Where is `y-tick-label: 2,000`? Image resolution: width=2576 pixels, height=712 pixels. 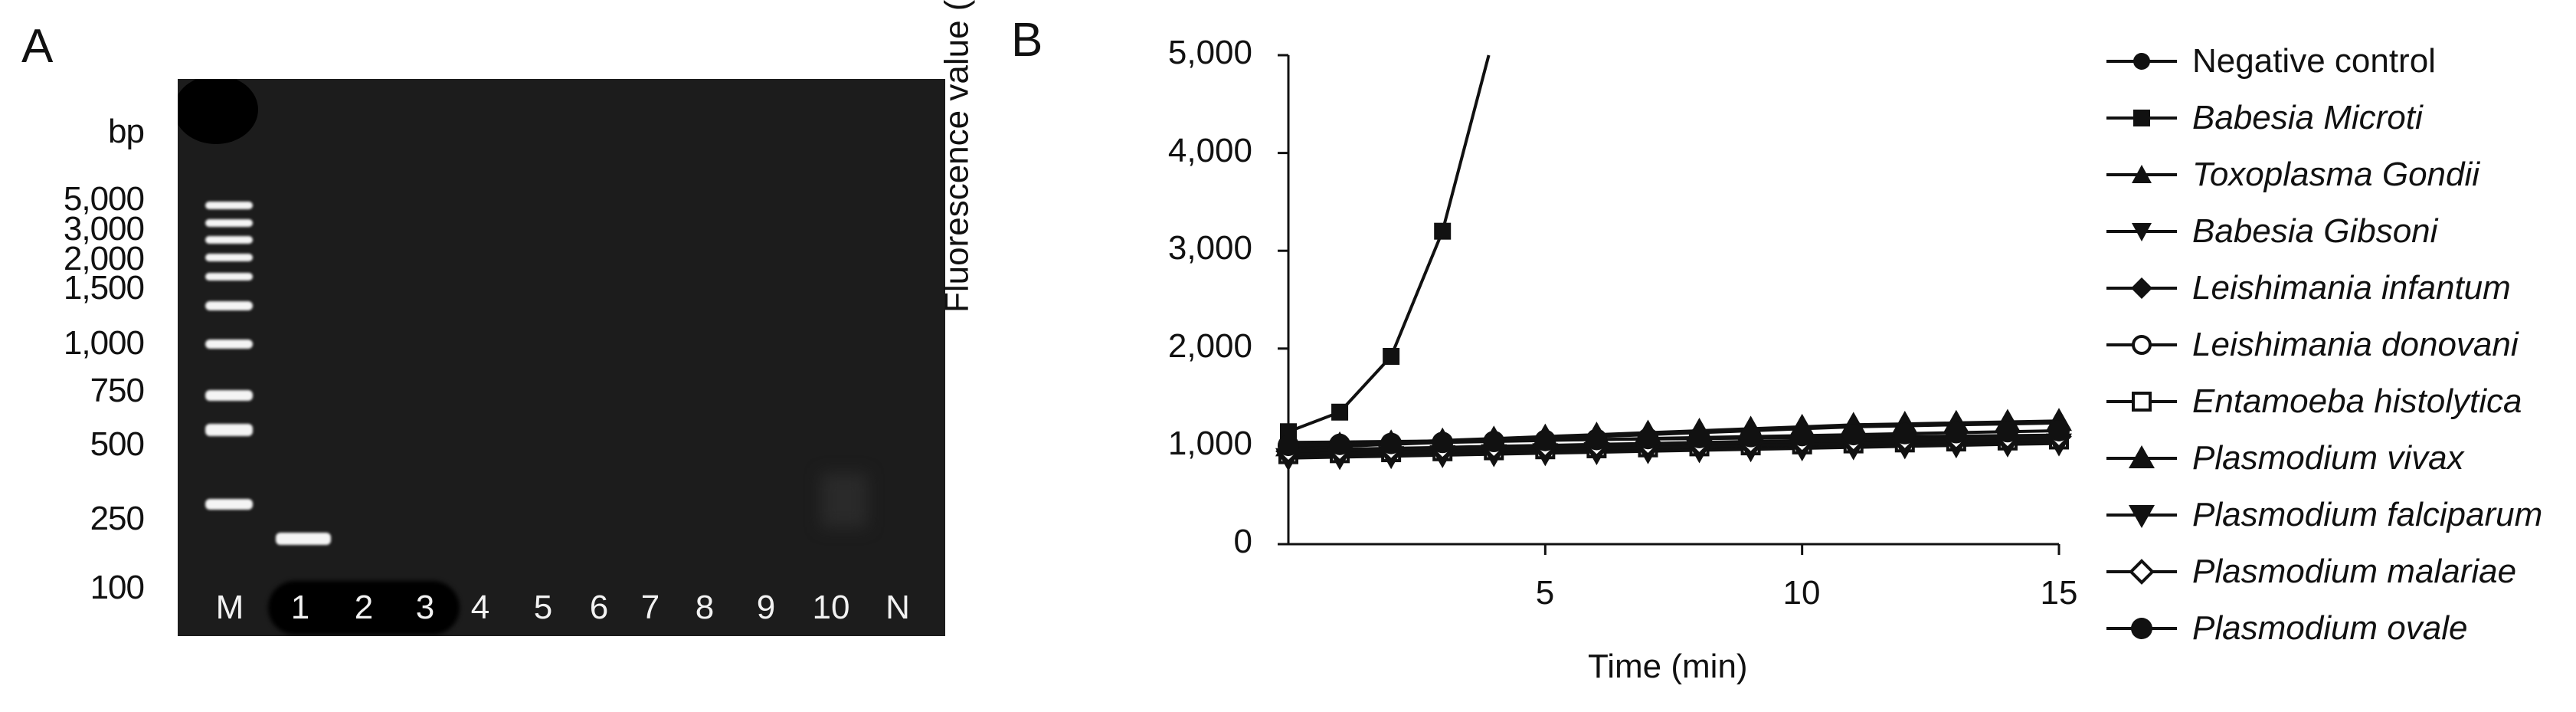 y-tick-label: 2,000 is located at coordinates (1209, 346).